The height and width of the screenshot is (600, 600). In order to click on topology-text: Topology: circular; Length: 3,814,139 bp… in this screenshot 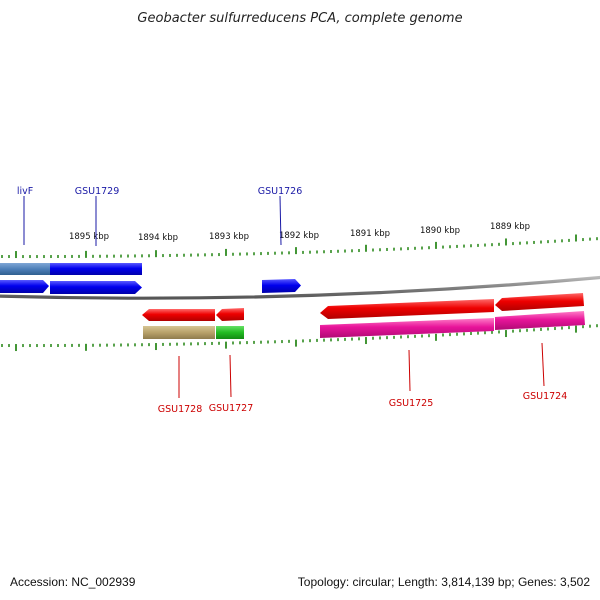, I will do `click(444, 582)`.